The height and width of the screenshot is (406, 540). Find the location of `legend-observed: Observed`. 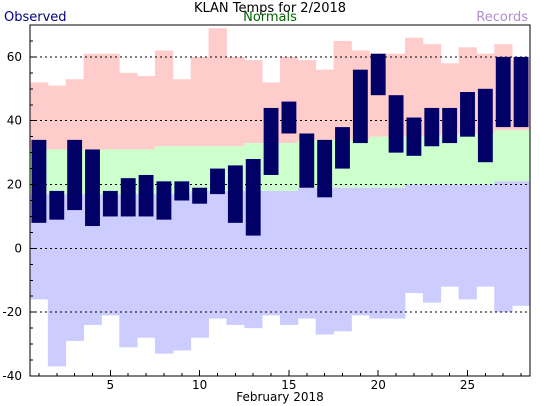

legend-observed: Observed is located at coordinates (35, 17).